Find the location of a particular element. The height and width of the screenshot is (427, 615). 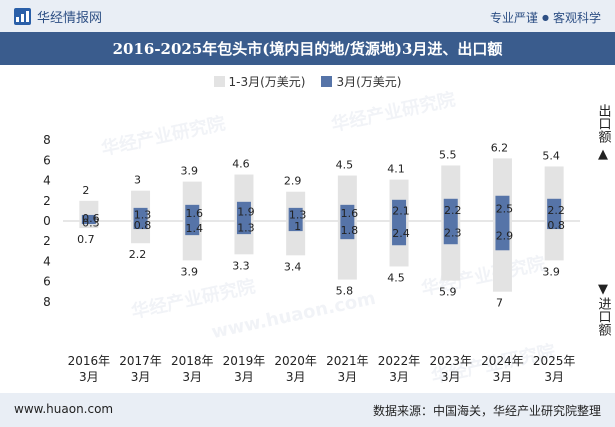

legend-label-cumulative: 1-3月(万美元) is located at coordinates (267, 82).